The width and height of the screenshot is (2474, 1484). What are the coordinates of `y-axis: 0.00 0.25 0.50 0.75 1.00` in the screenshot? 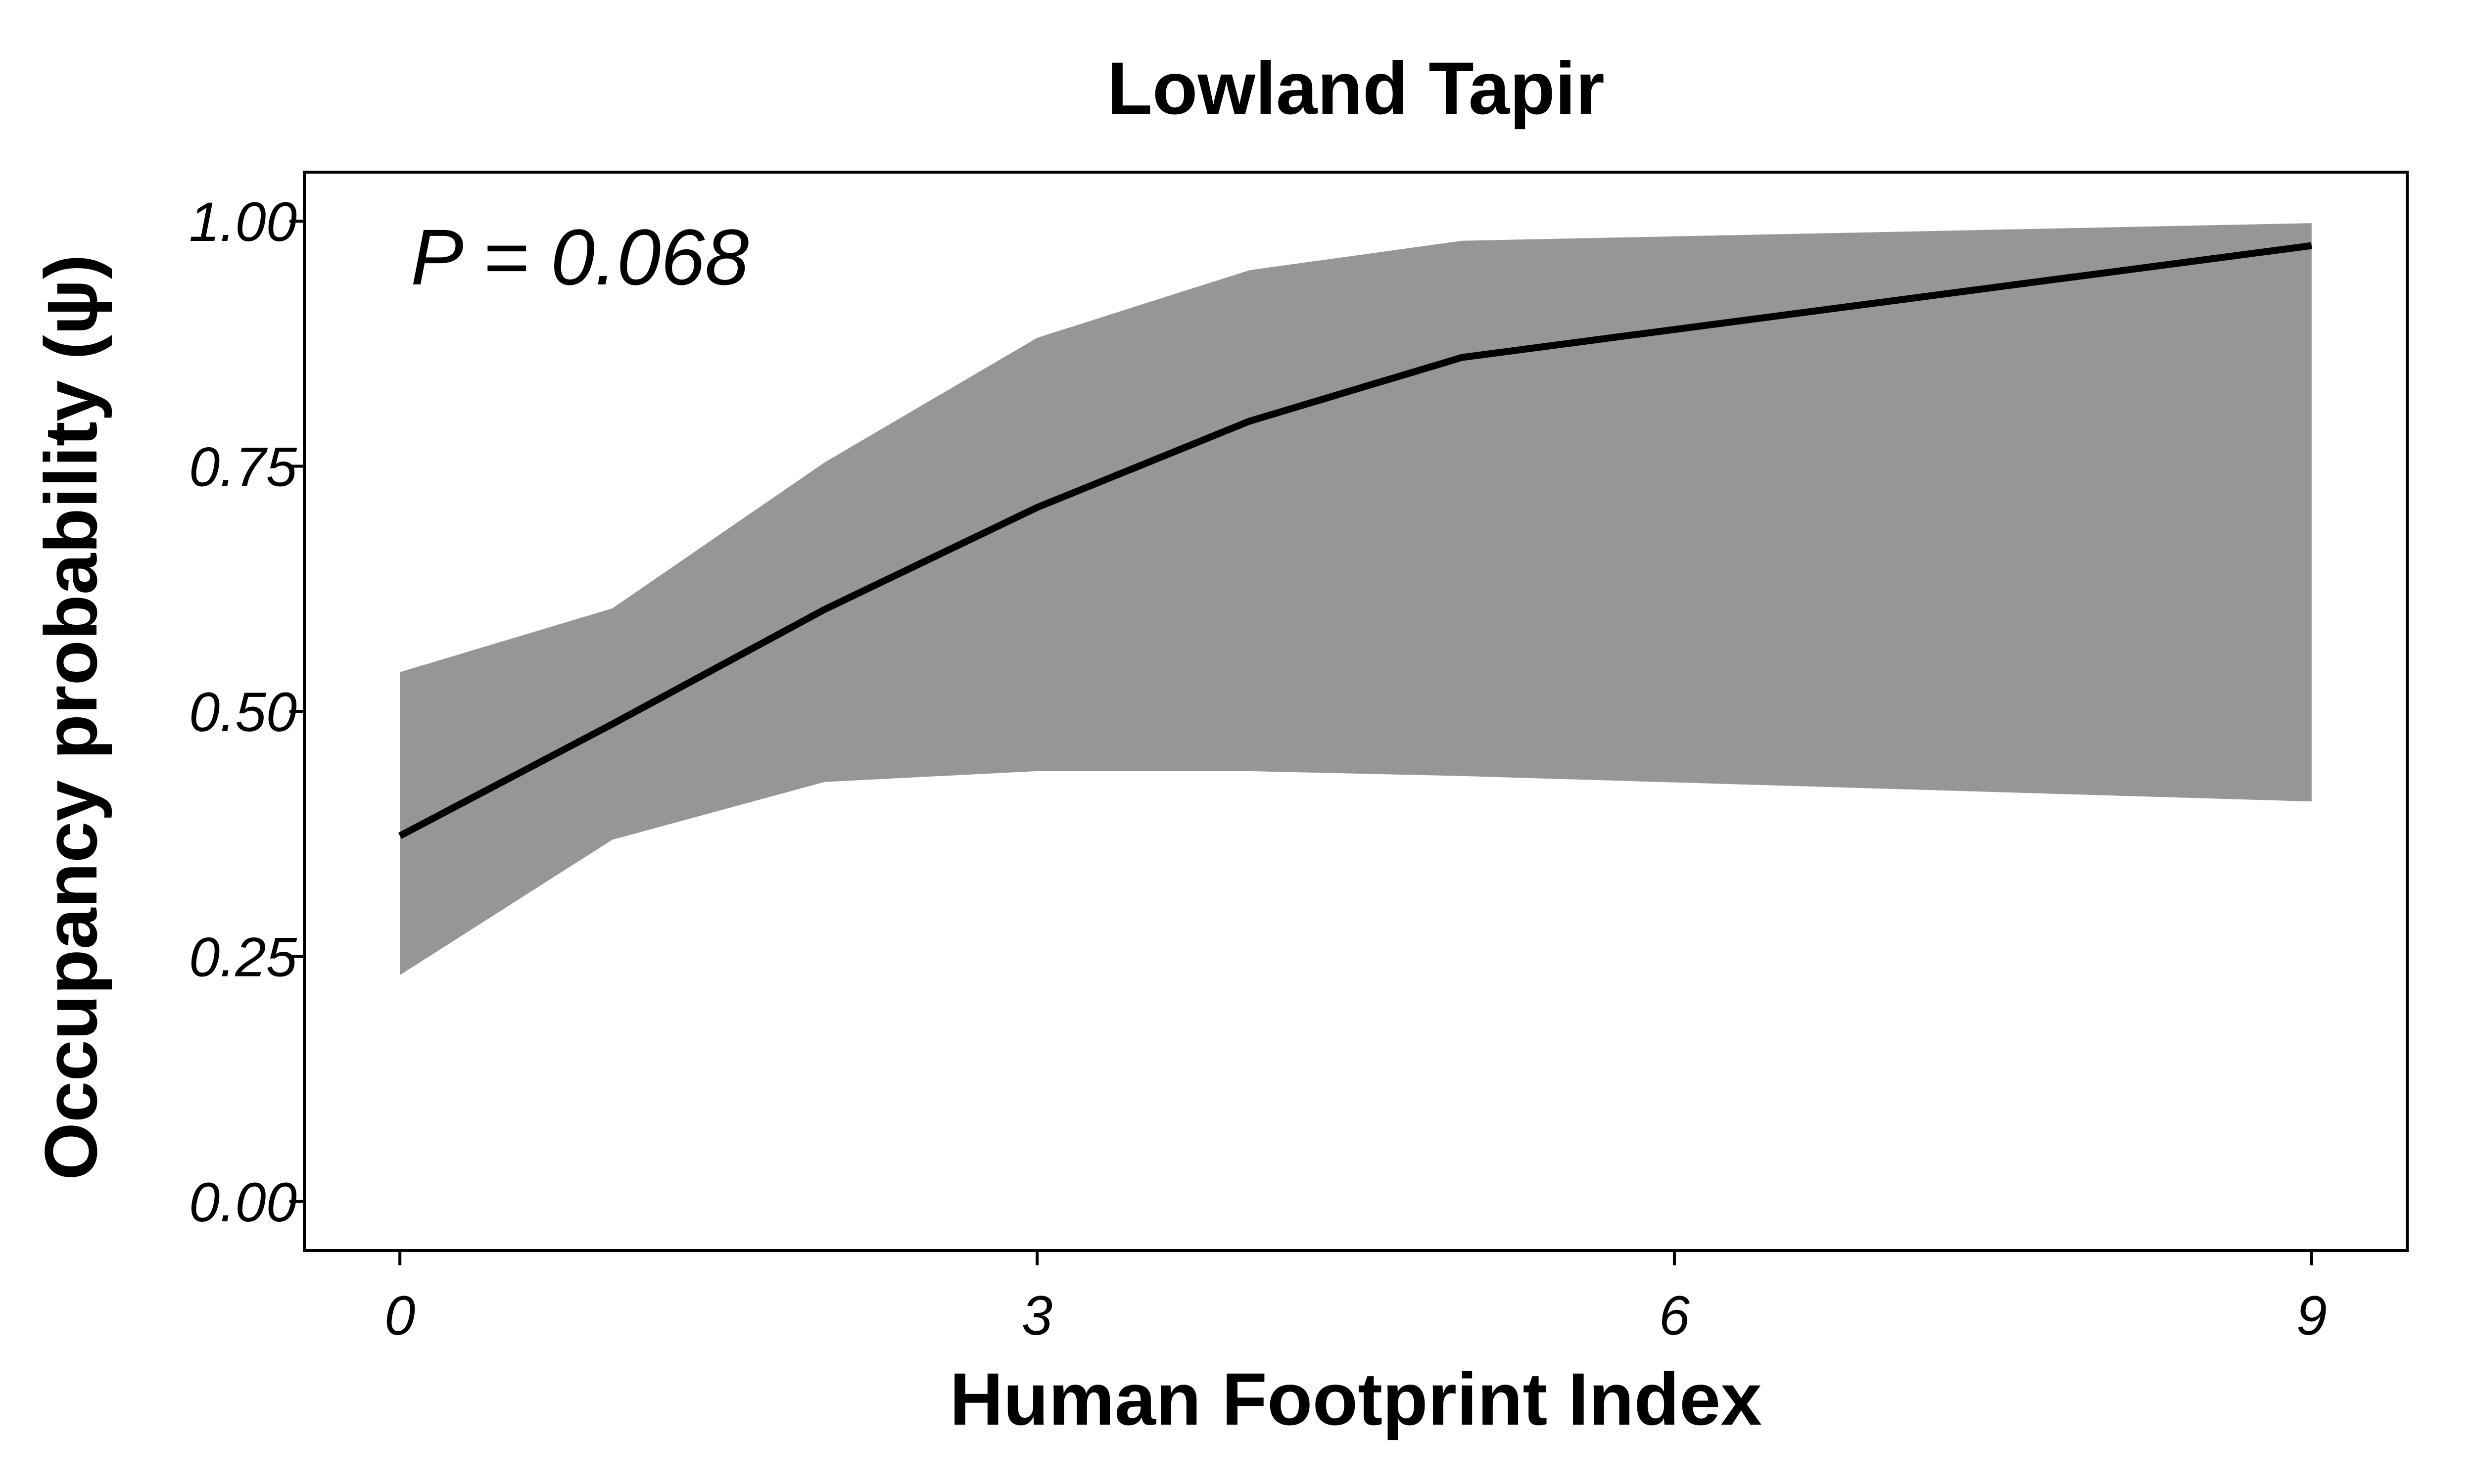 It's located at (247, 712).